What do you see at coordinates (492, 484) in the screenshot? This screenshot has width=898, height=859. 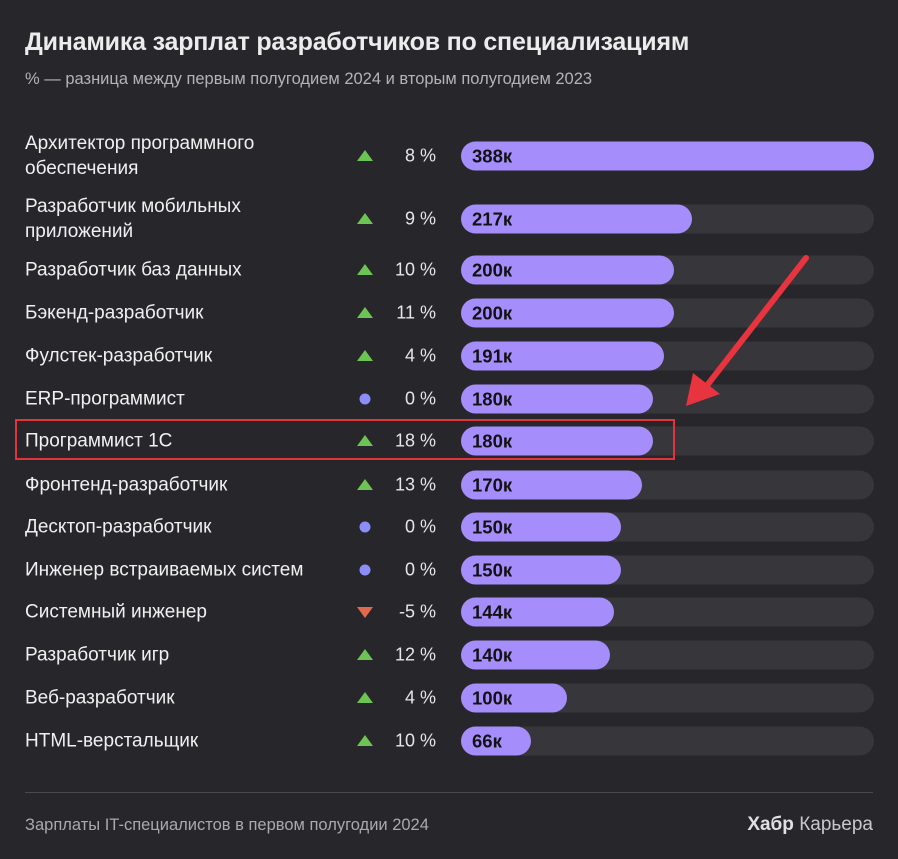 I see `bar-value-label: 170к` at bounding box center [492, 484].